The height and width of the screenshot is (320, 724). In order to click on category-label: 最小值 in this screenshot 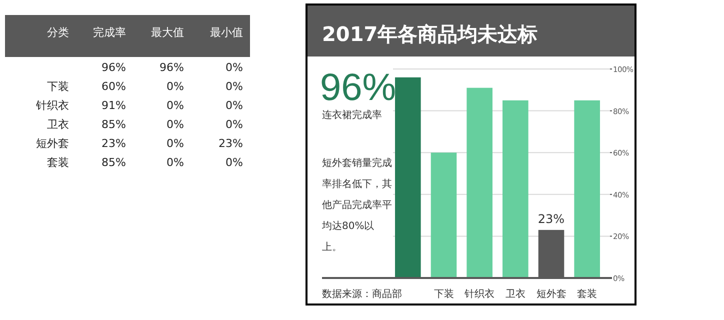, I will do `click(226, 32)`.